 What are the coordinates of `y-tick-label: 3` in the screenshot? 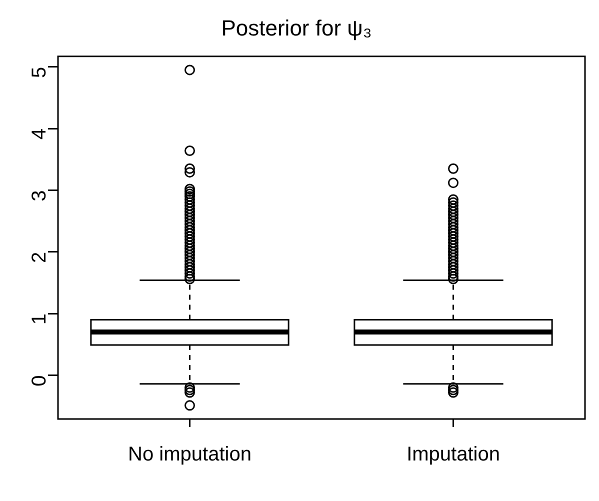 It's located at (39, 196).